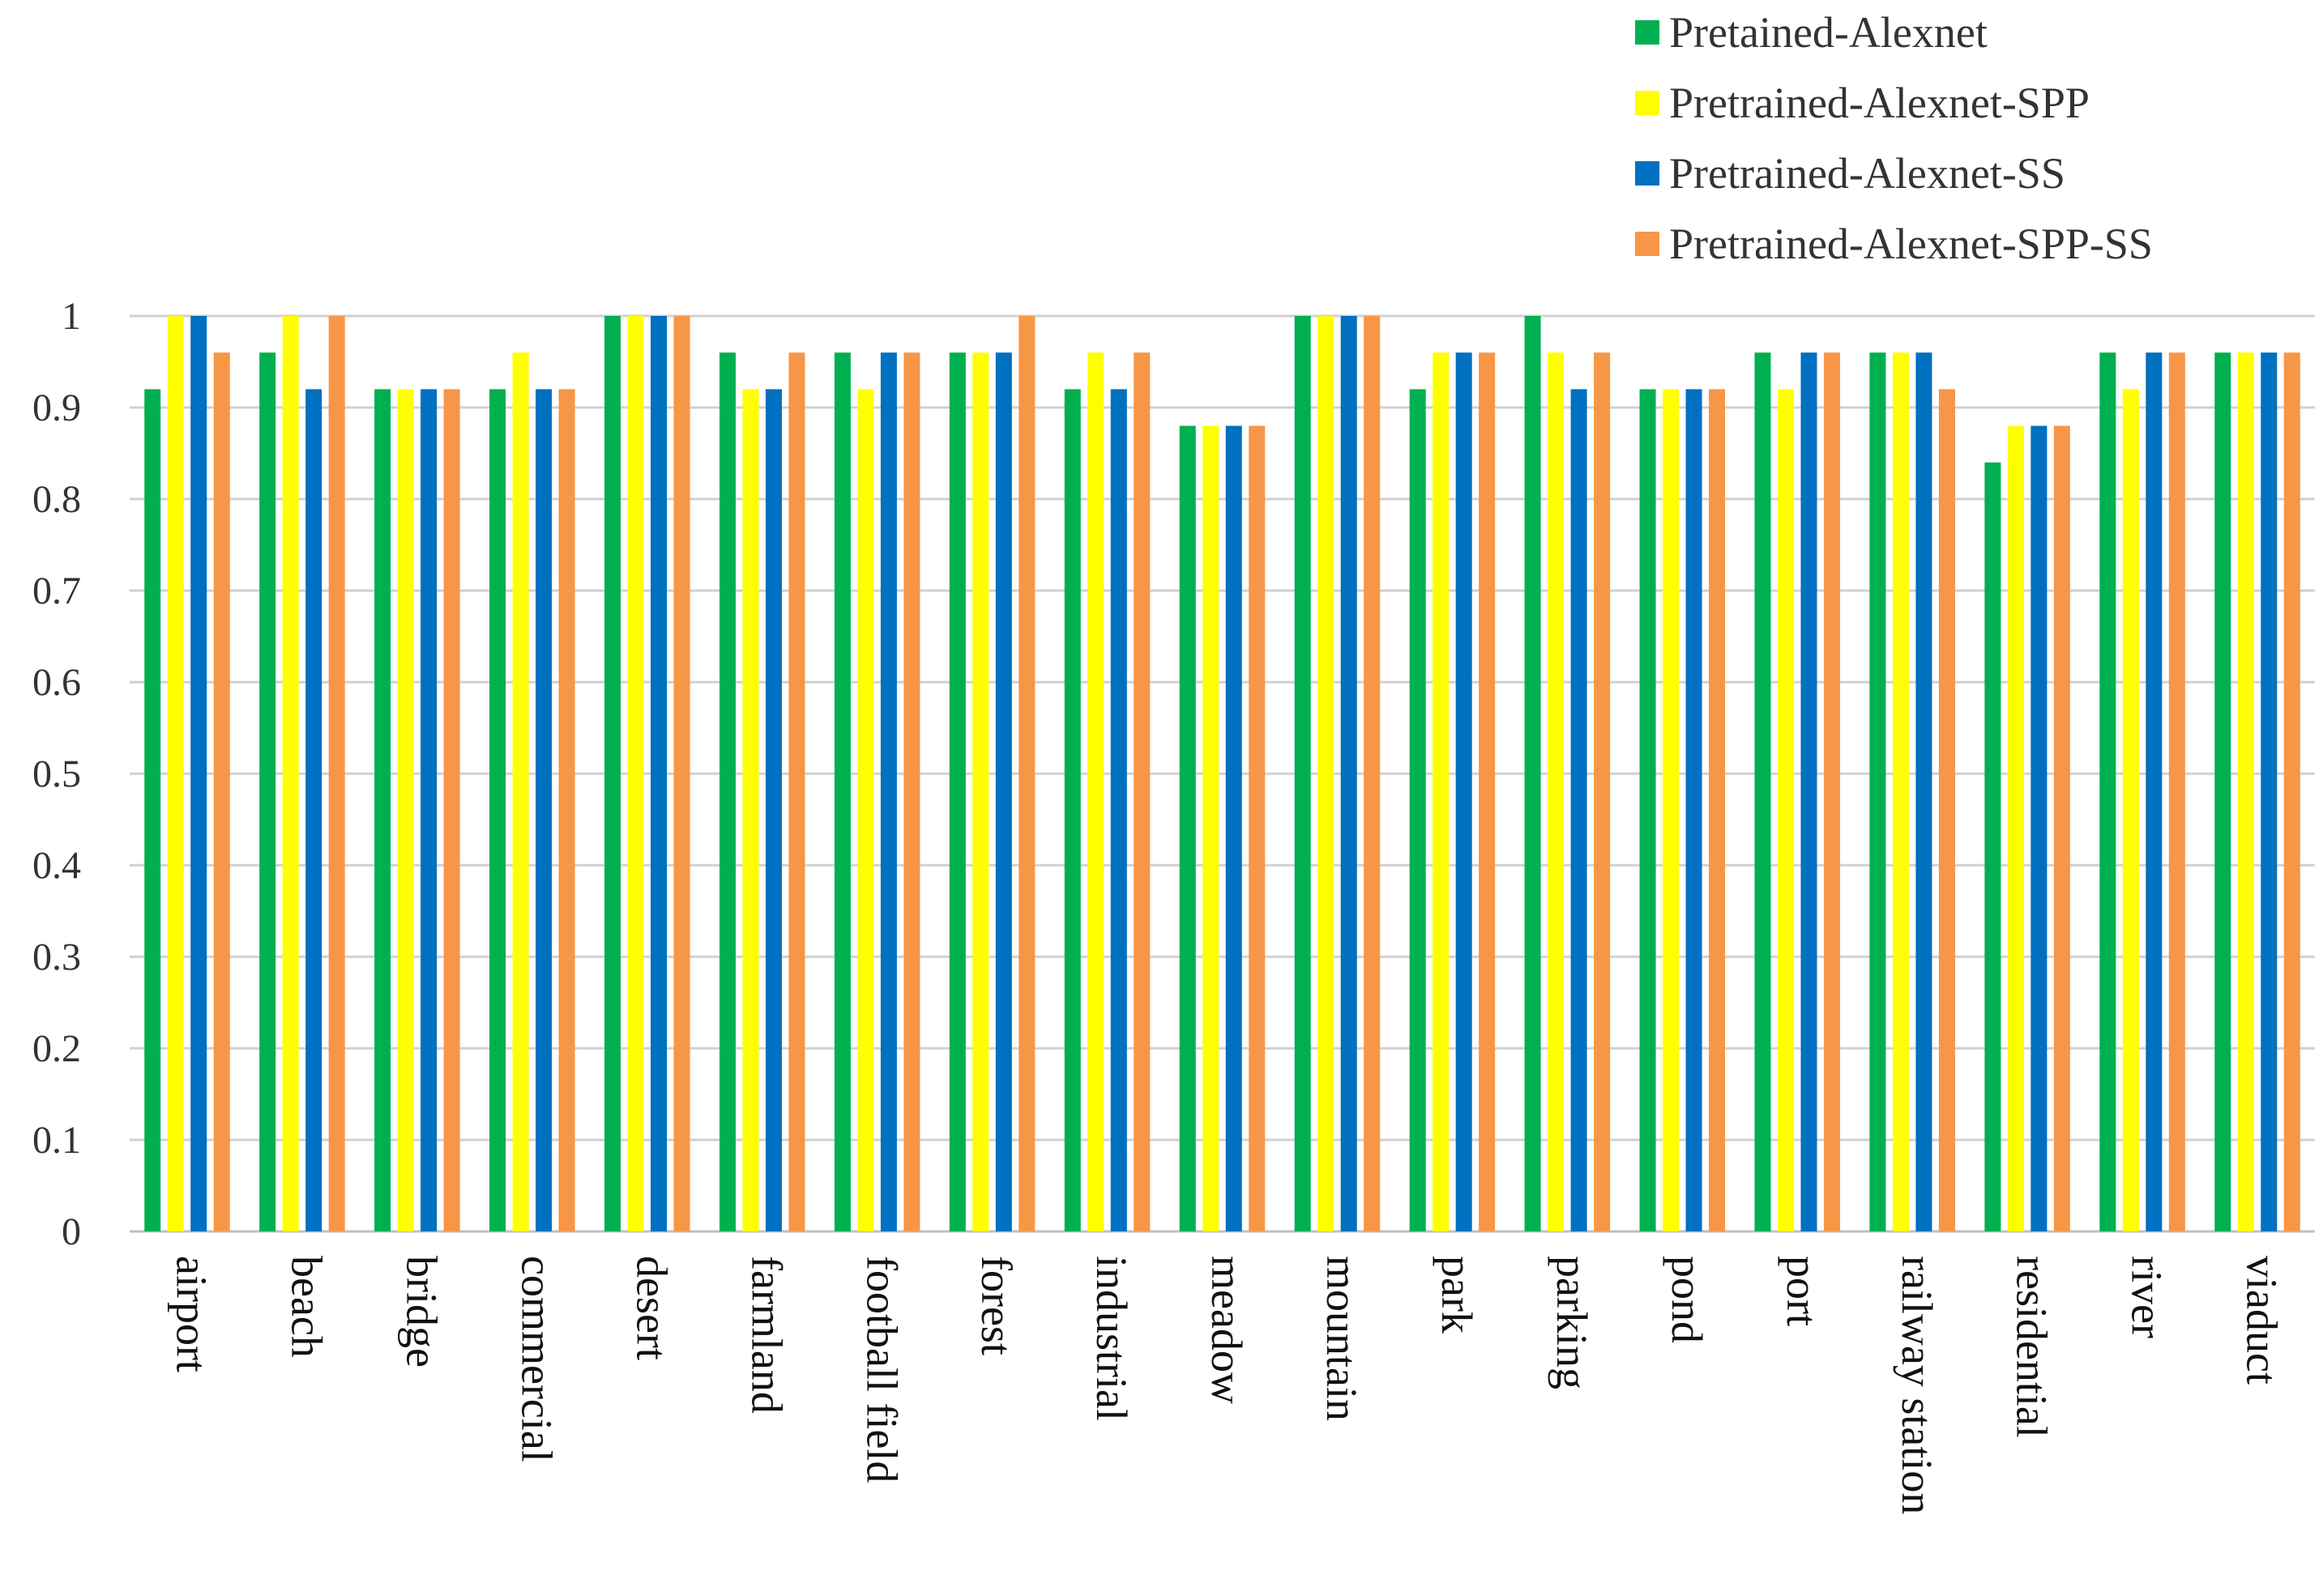 The image size is (2323, 1596). What do you see at coordinates (1226, 1330) in the screenshot?
I see `x-category-label: meadow` at bounding box center [1226, 1330].